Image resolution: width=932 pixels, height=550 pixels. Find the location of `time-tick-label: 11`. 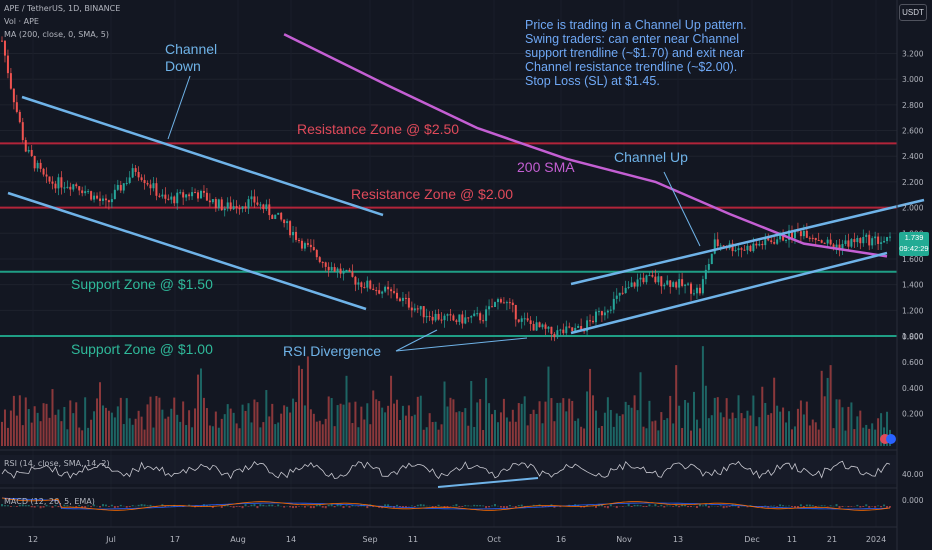

time-tick-label: 11 is located at coordinates (792, 539).